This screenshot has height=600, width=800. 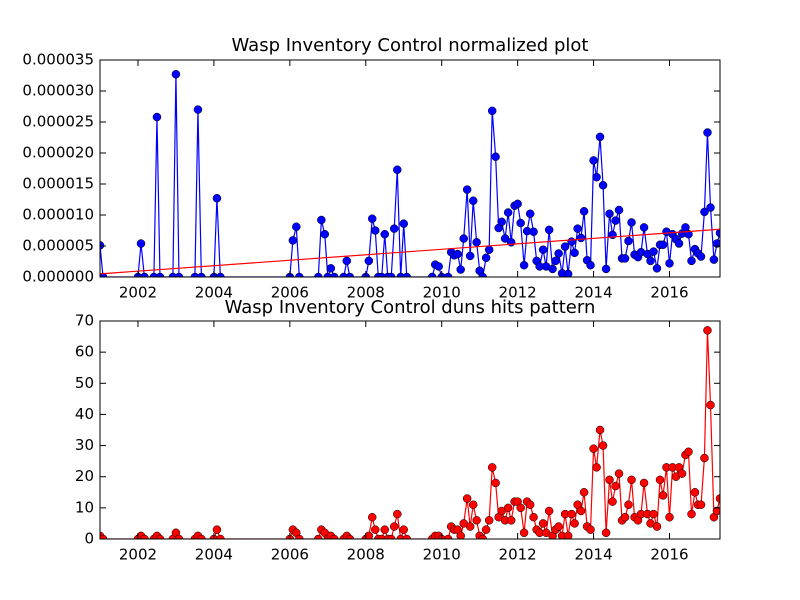 What do you see at coordinates (138, 555) in the screenshot?
I see `x-tick-label: 2002` at bounding box center [138, 555].